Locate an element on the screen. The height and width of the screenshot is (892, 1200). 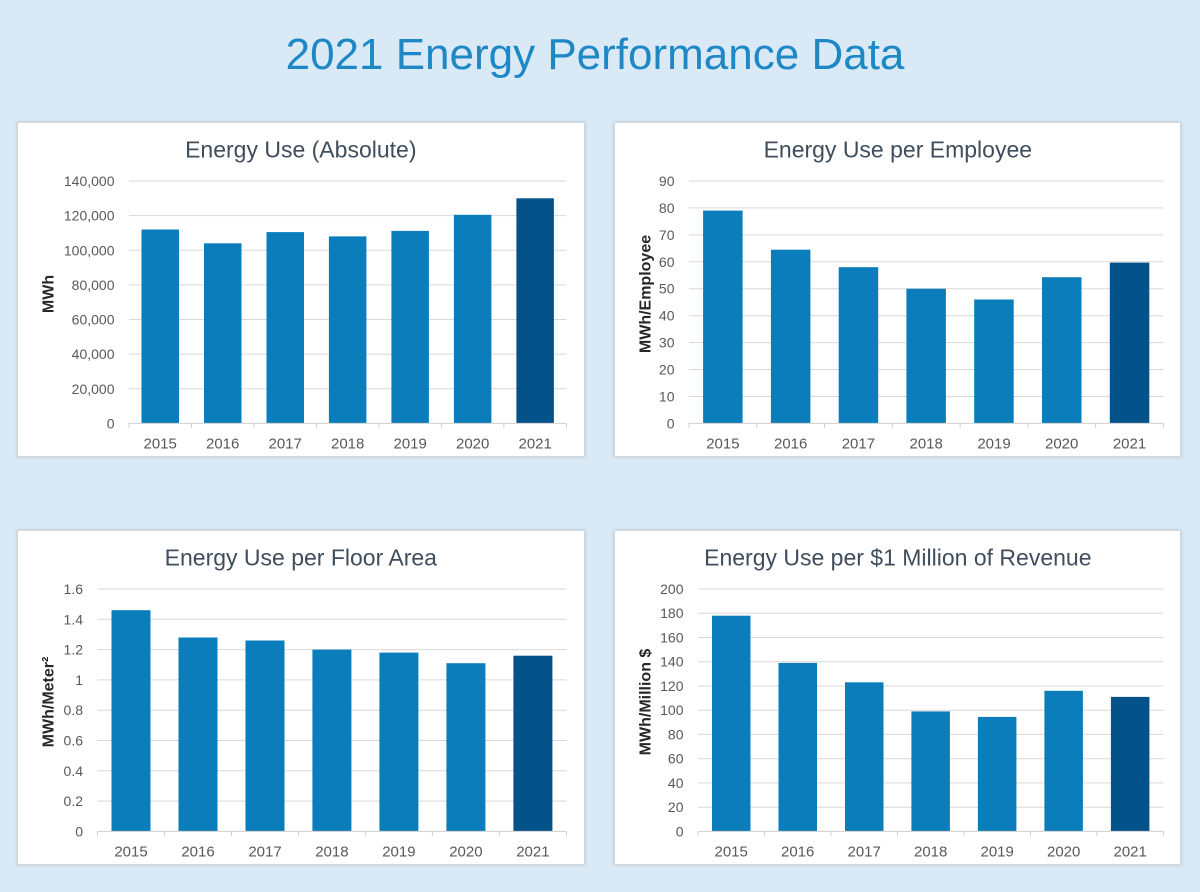
svg-text: MWh is located at coordinates (49, 294).